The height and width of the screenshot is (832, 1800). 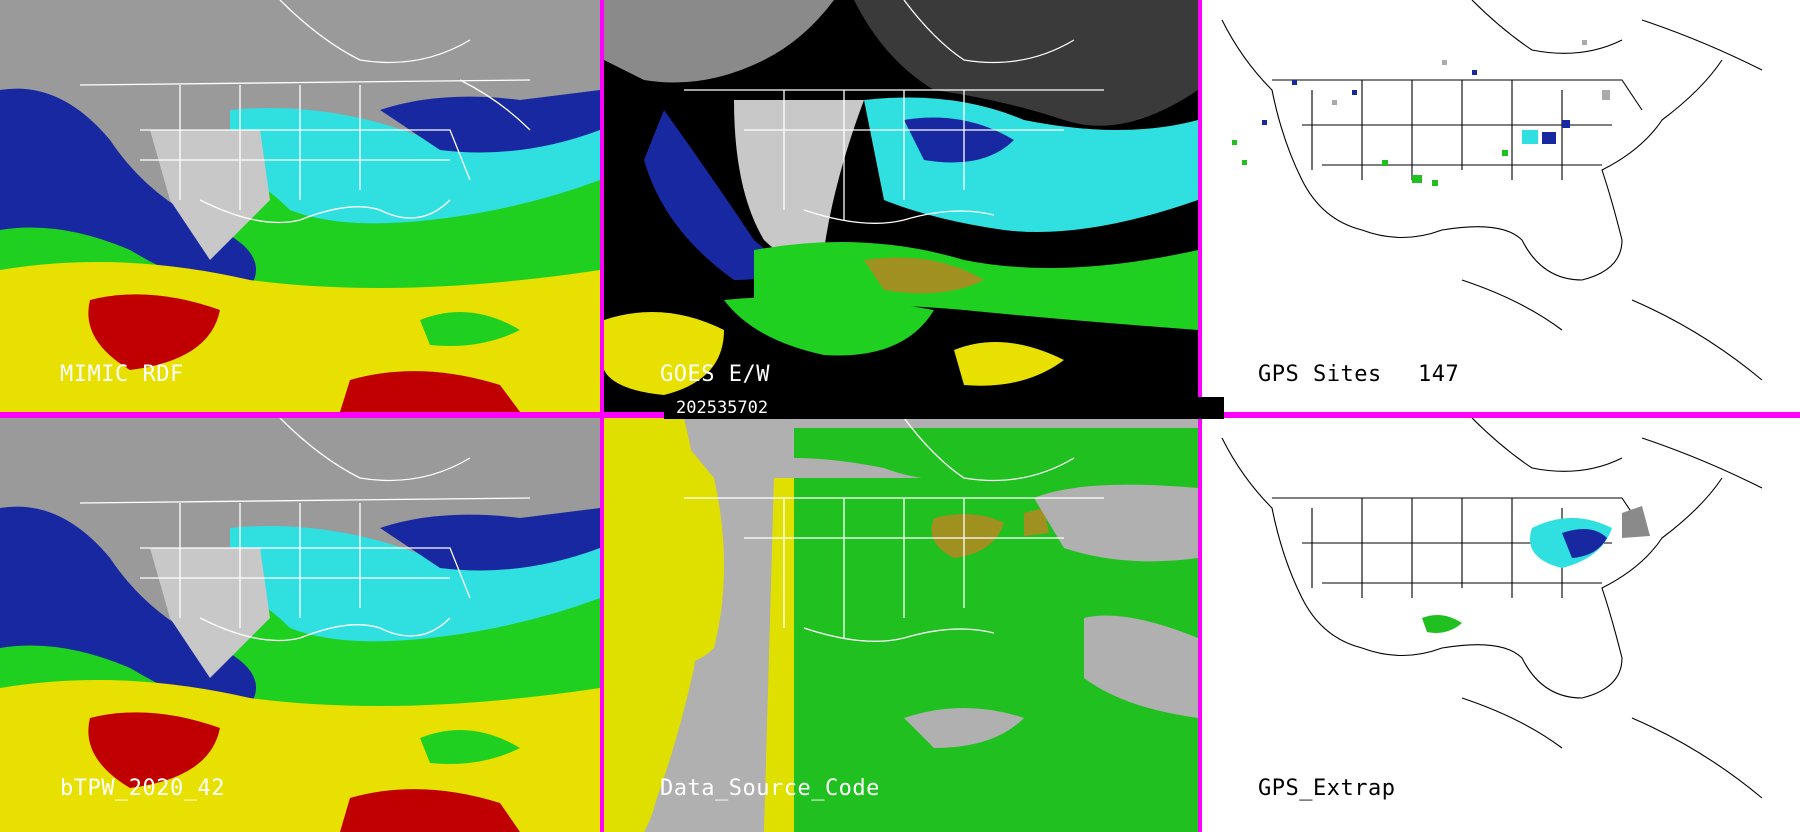 I want to click on panel-label: Data_Source_Code, so click(x=770, y=788).